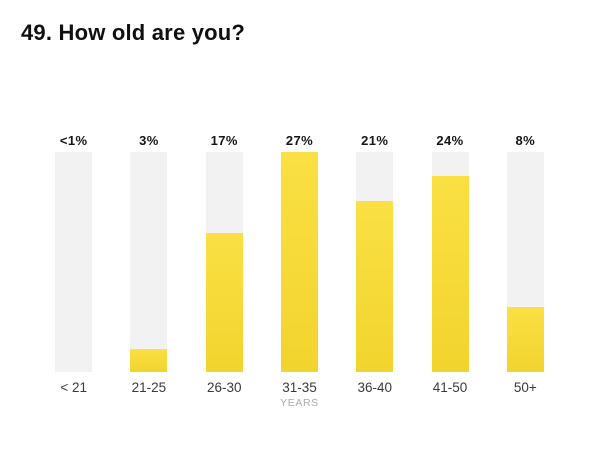  Describe the element at coordinates (299, 403) in the screenshot. I see `x-axis-unit-label: YEARS` at that location.